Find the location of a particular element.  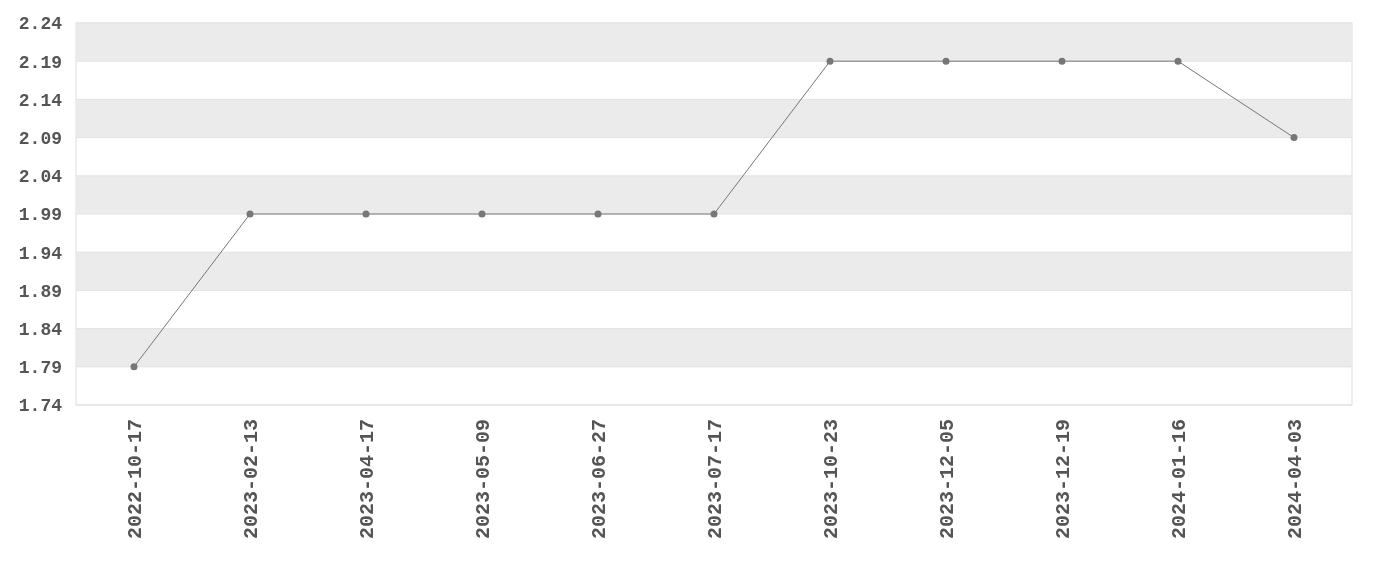

x-tick-label: 2022-10-17 is located at coordinates (135, 479).